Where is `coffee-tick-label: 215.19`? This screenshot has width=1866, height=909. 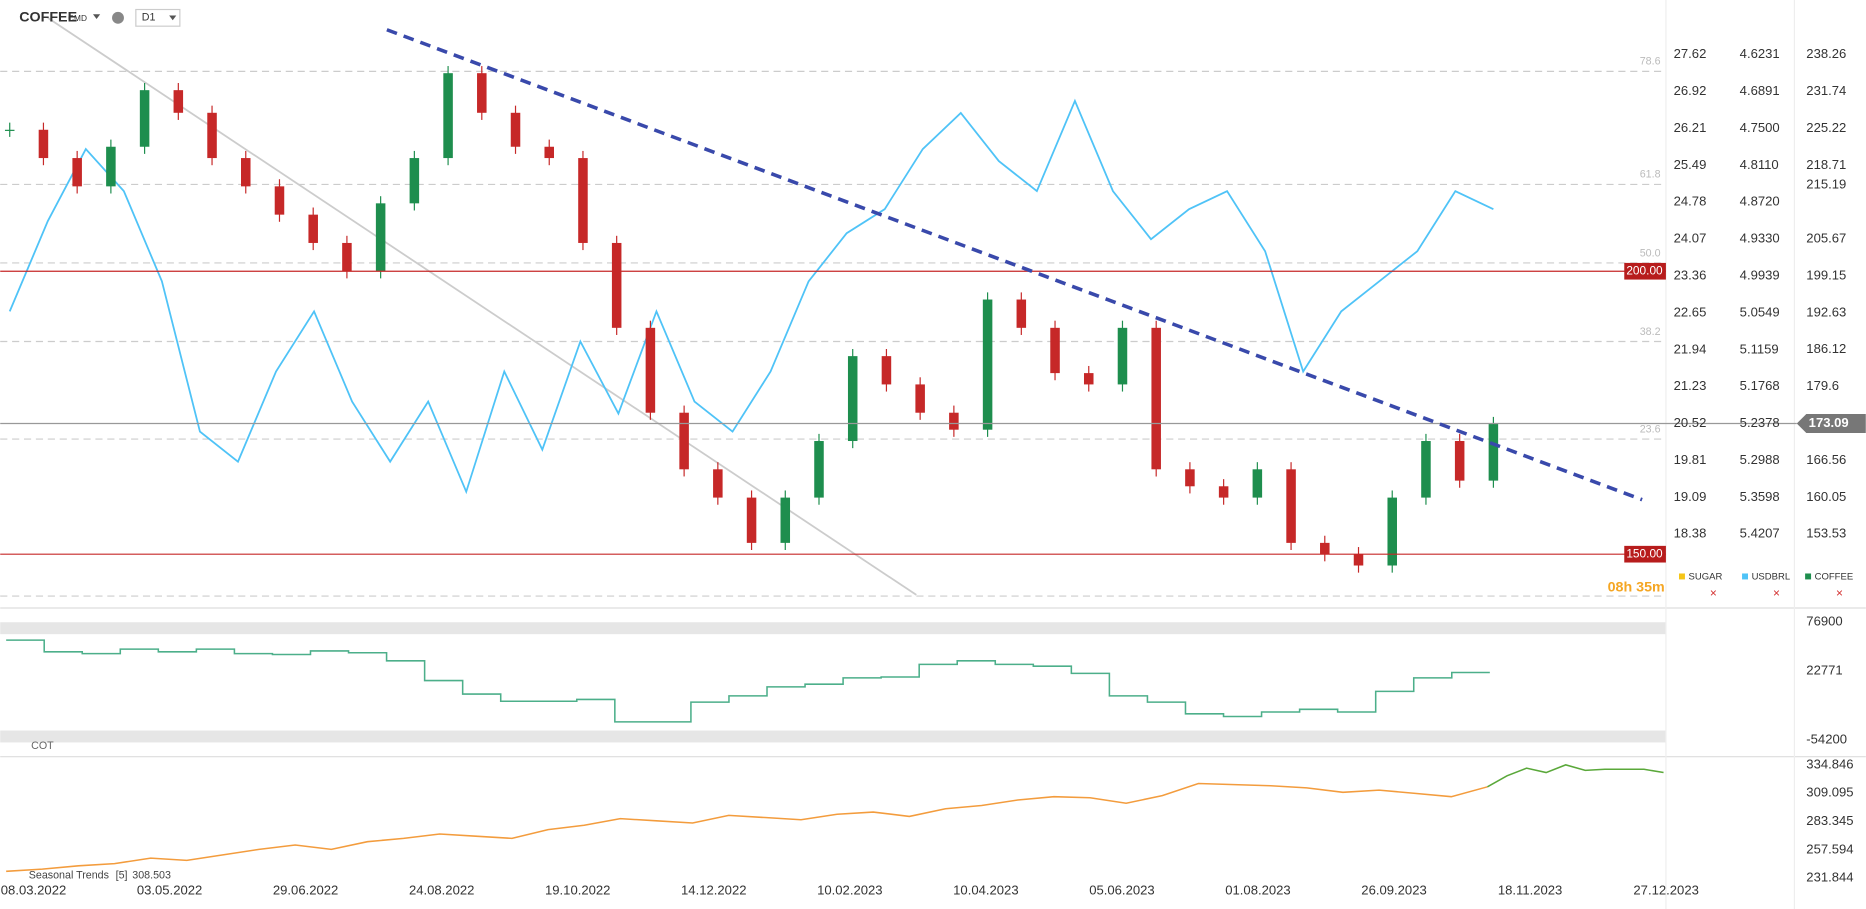
coffee-tick-label: 215.19 is located at coordinates (1826, 184).